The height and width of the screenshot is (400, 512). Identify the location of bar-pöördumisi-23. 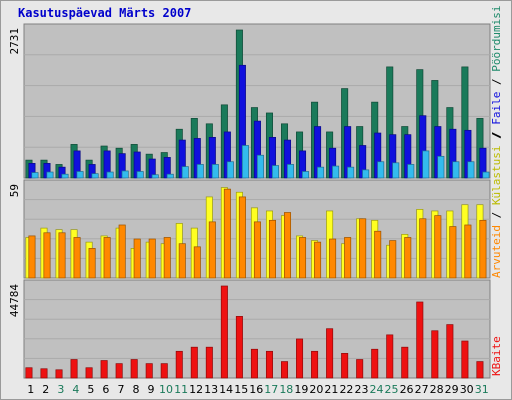
(366, 174).